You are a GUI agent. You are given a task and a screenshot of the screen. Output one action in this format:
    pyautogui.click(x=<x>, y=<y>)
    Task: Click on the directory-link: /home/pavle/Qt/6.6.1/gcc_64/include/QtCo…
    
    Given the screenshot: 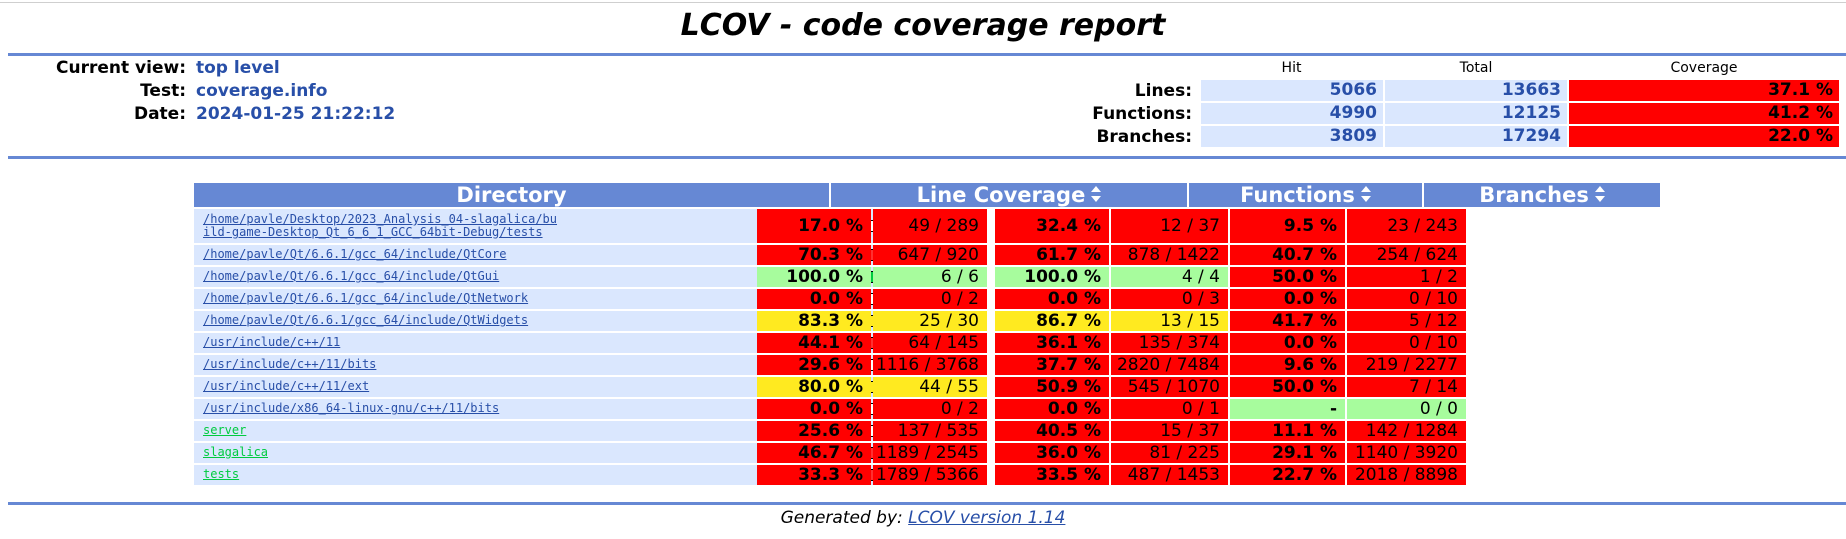 What is the action you would take?
    pyautogui.click(x=355, y=254)
    